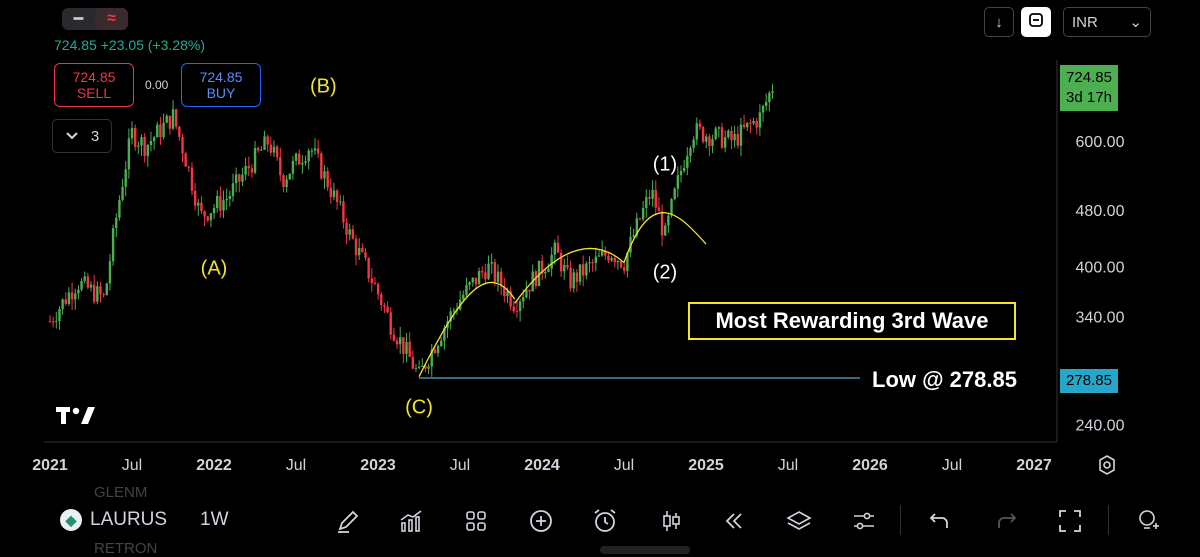 This screenshot has width=1200, height=557. I want to click on undo-icon, so click(940, 521).